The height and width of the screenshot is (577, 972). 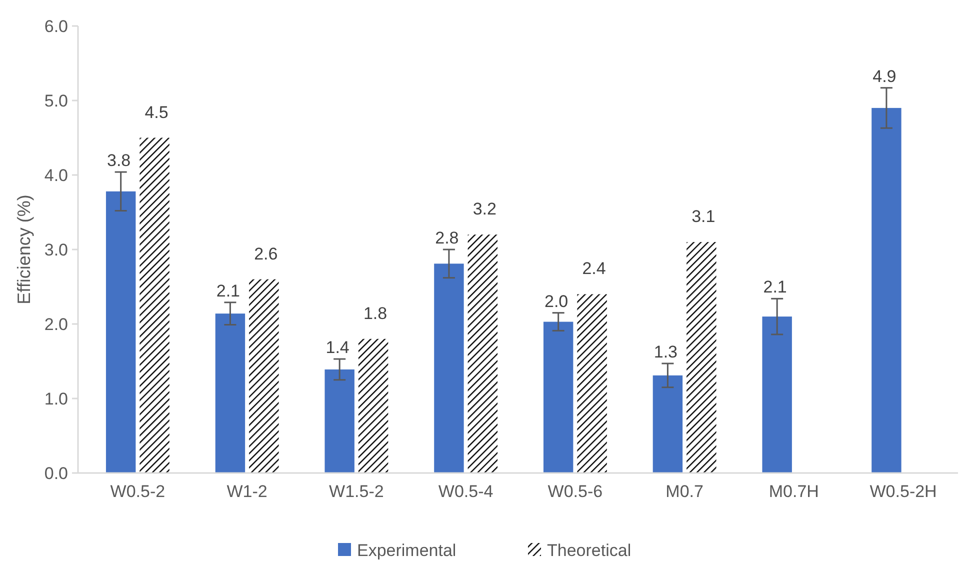 I want to click on data-label: 2.0, so click(x=556, y=301).